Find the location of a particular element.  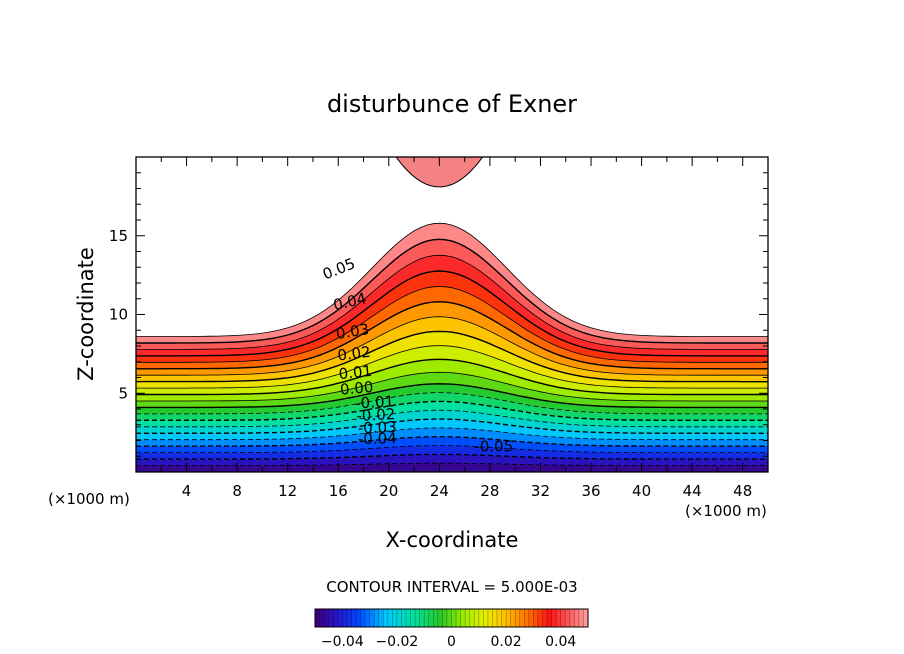

colorbar is located at coordinates (451, 618).